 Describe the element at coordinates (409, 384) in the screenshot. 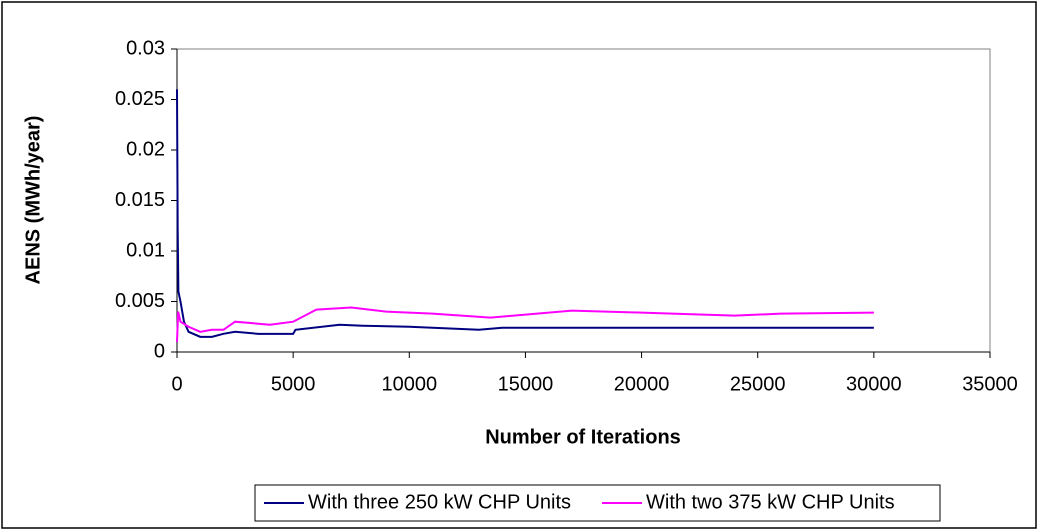

I see `x-tick-label: 10000` at that location.